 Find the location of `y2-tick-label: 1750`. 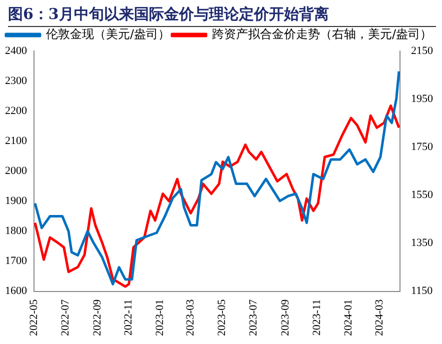

y2-tick-label: 1750 is located at coordinates (422, 147).